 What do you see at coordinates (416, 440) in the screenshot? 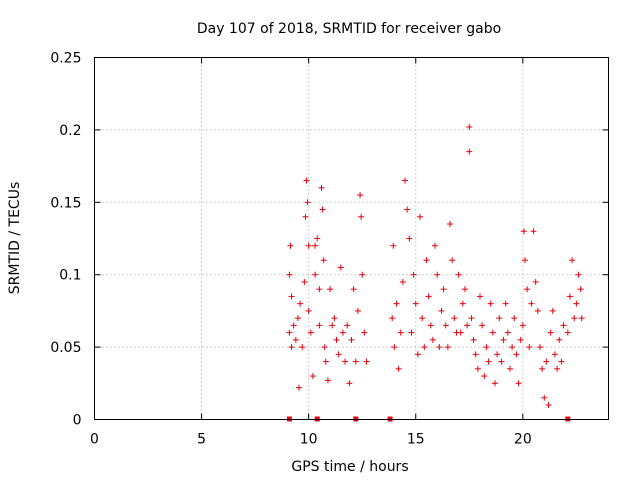
I see `x-tick-label: 15` at bounding box center [416, 440].